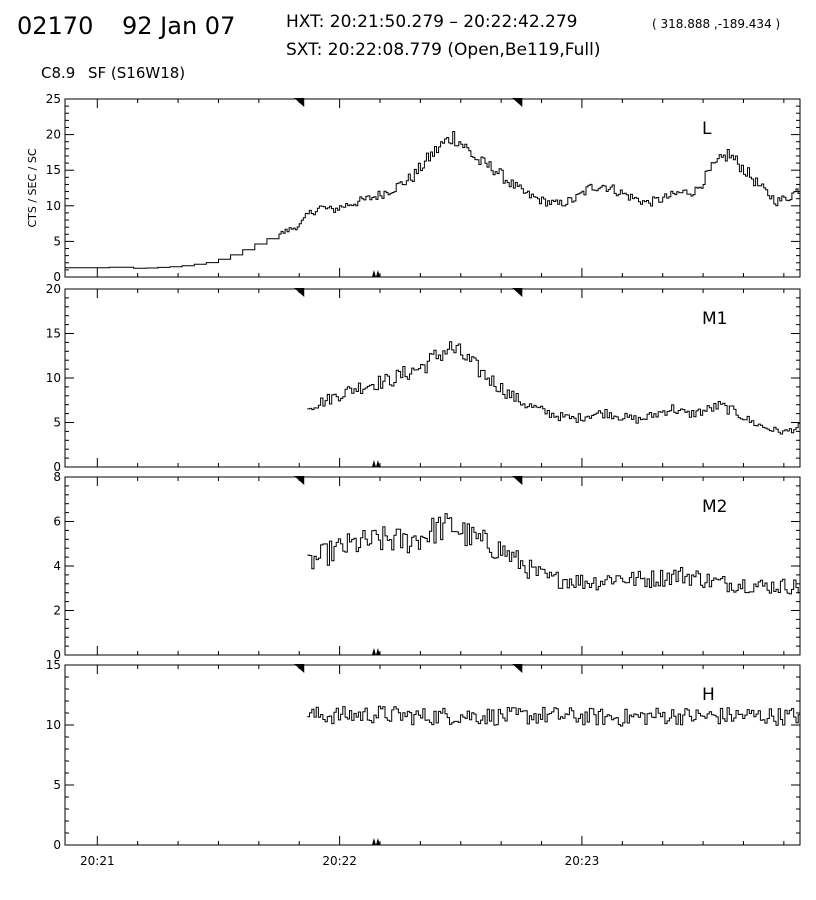 The height and width of the screenshot is (900, 816). What do you see at coordinates (553, 716) in the screenshot?
I see `lightcurve-H` at bounding box center [553, 716].